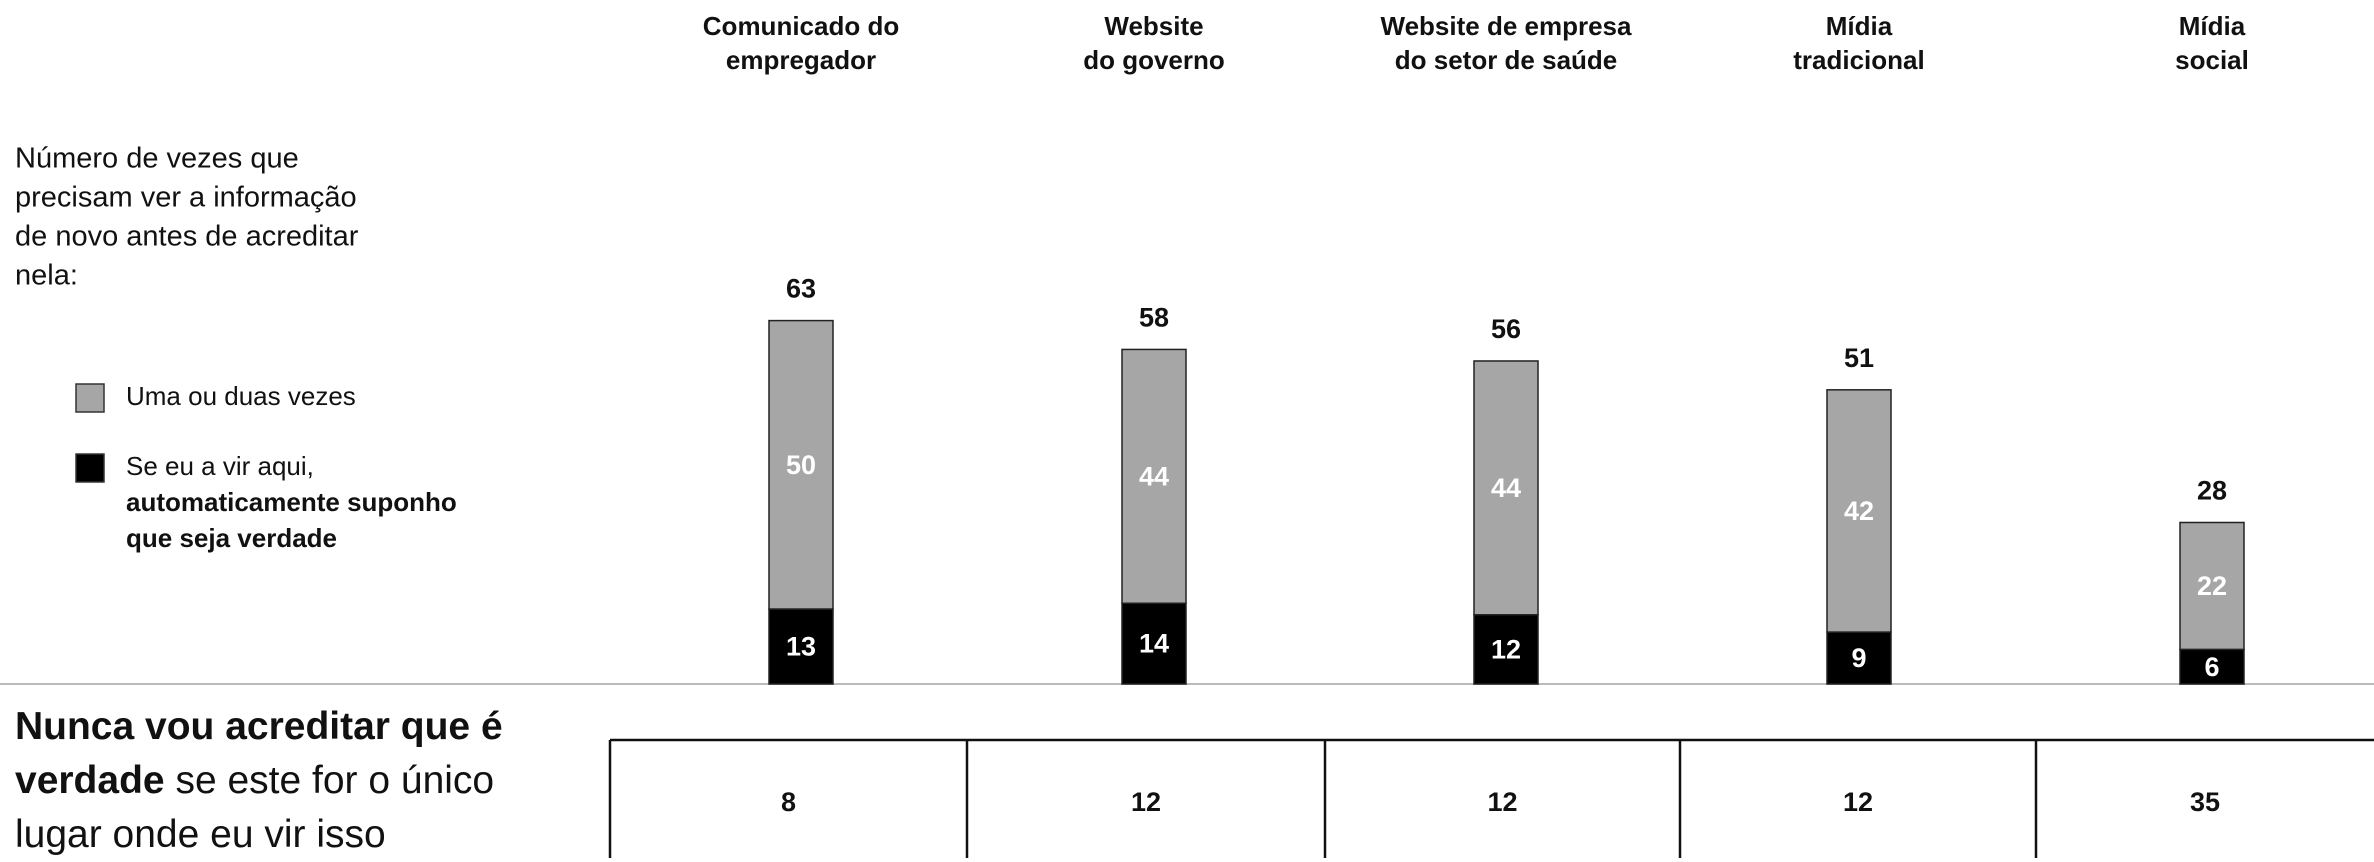 Image resolution: width=2374 pixels, height=862 pixels. I want to click on total-label: 63, so click(801, 289).